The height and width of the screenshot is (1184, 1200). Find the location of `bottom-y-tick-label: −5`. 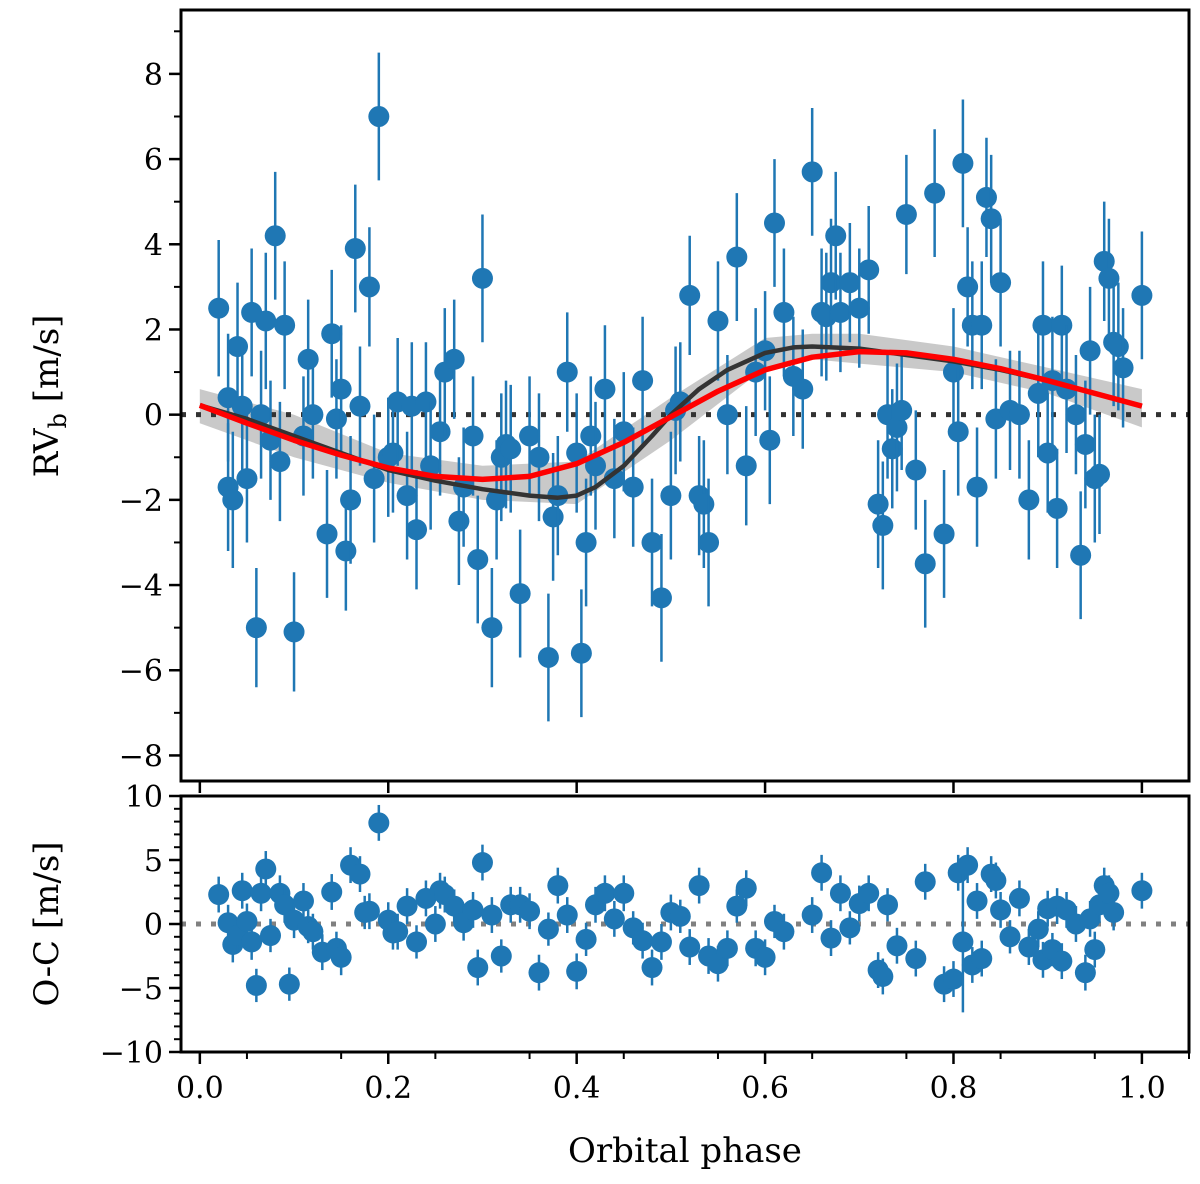

bottom-y-tick-label: −5 is located at coordinates (141, 989).